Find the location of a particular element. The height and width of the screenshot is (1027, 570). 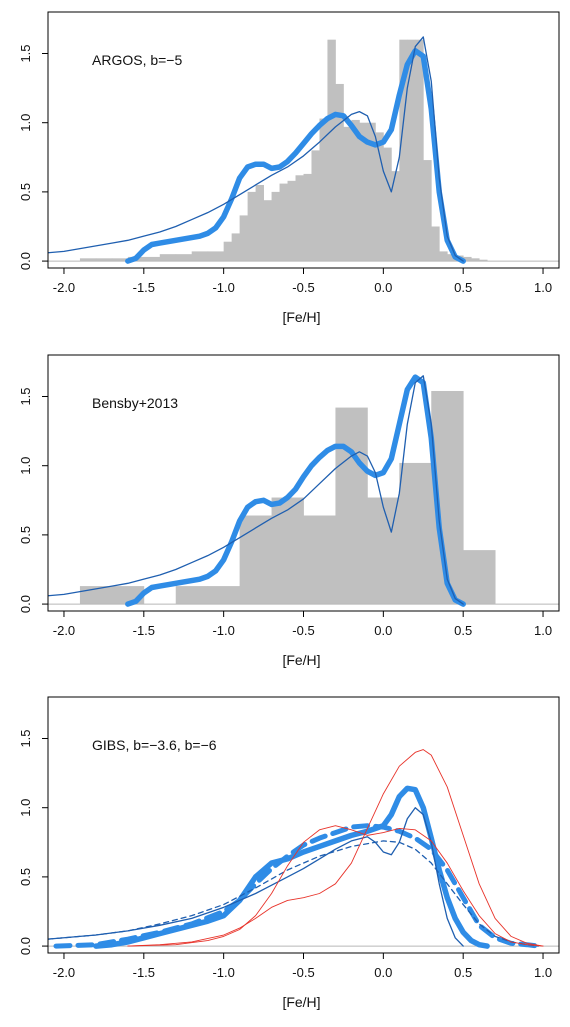

panel-annotation: GIBS, b=−3.6, b=−6 is located at coordinates (154, 745).